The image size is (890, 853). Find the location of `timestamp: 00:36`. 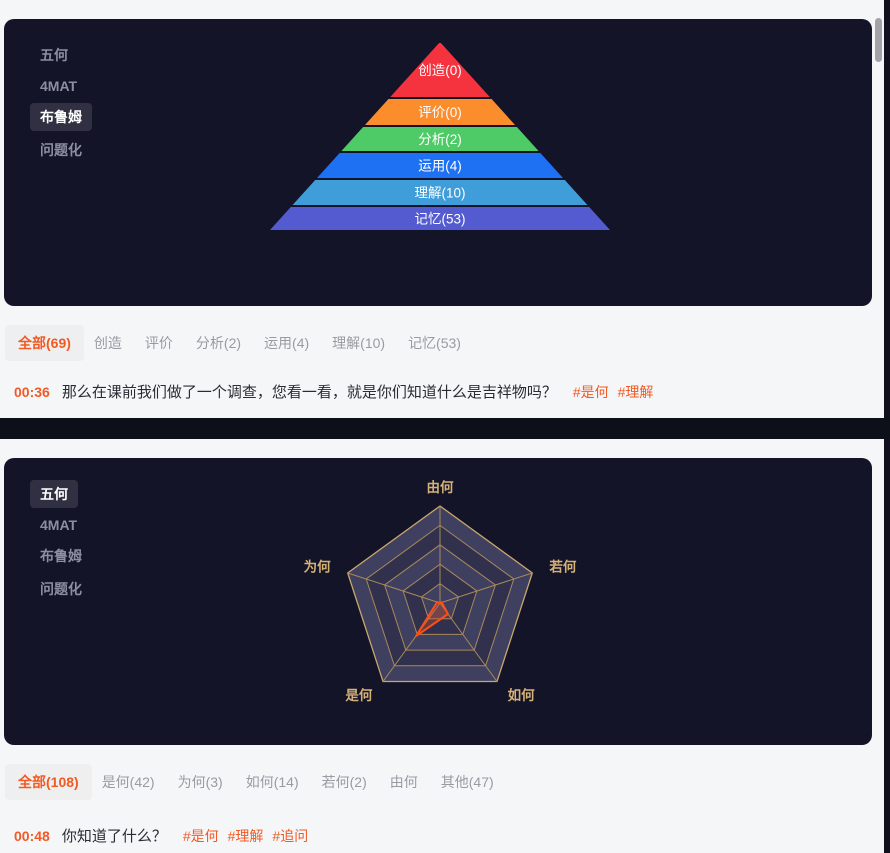

timestamp: 00:36 is located at coordinates (32, 391).